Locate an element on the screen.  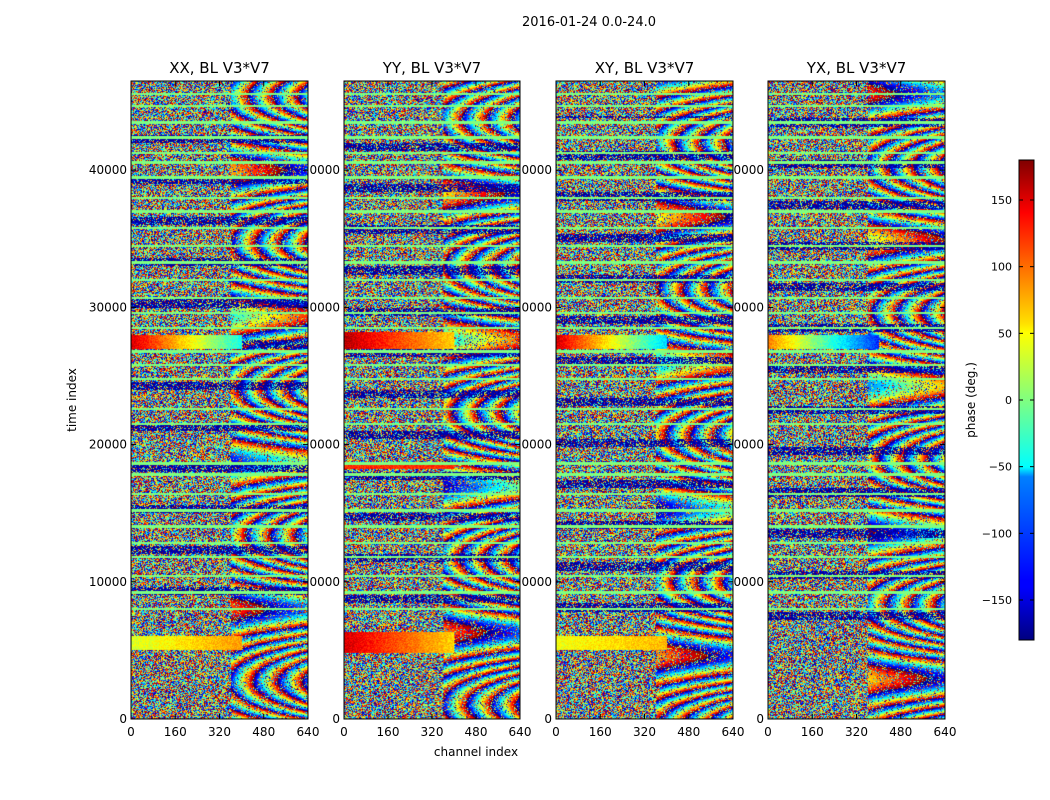
colorbar-tick-label: −100 is located at coordinates (997, 533).